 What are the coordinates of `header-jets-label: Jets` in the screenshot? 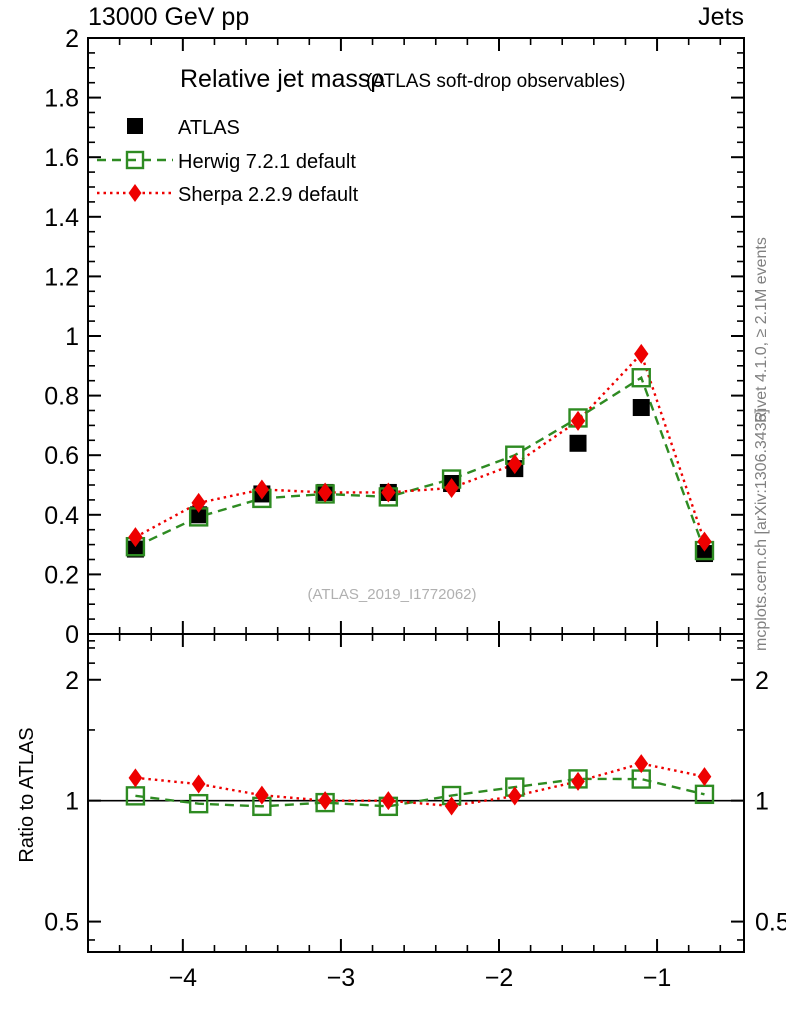 It's located at (721, 17).